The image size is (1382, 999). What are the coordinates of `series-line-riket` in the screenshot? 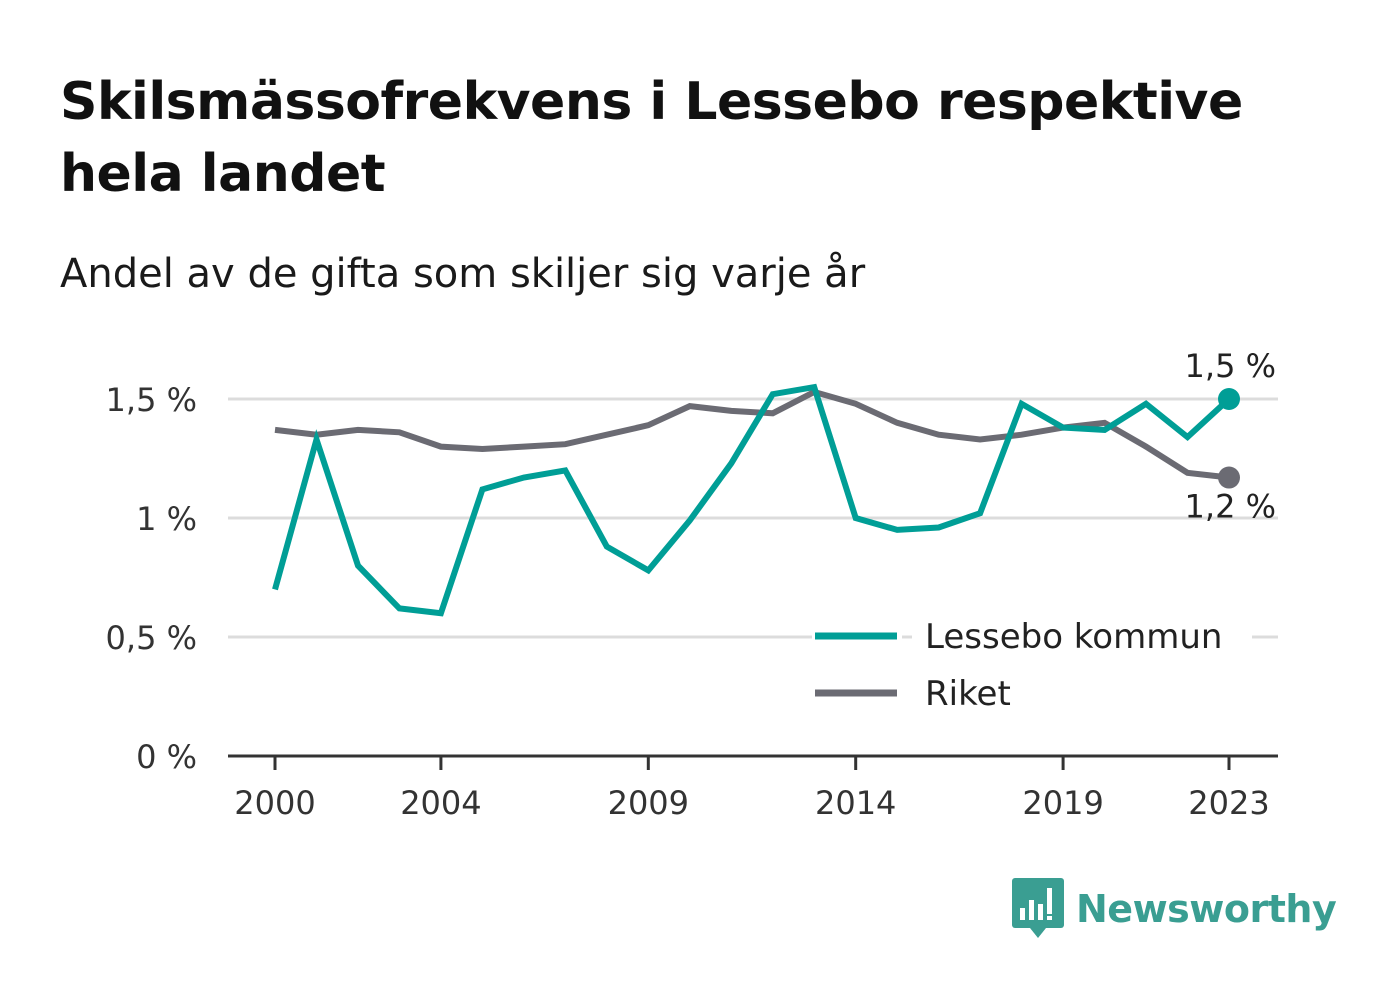 It's located at (752, 434).